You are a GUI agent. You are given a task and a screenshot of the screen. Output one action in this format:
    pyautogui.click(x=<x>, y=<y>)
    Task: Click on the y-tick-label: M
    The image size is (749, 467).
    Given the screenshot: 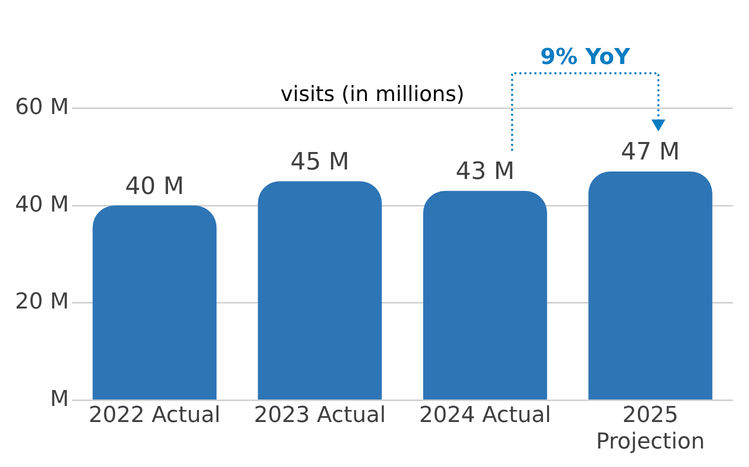 What is the action you would take?
    pyautogui.click(x=59, y=399)
    